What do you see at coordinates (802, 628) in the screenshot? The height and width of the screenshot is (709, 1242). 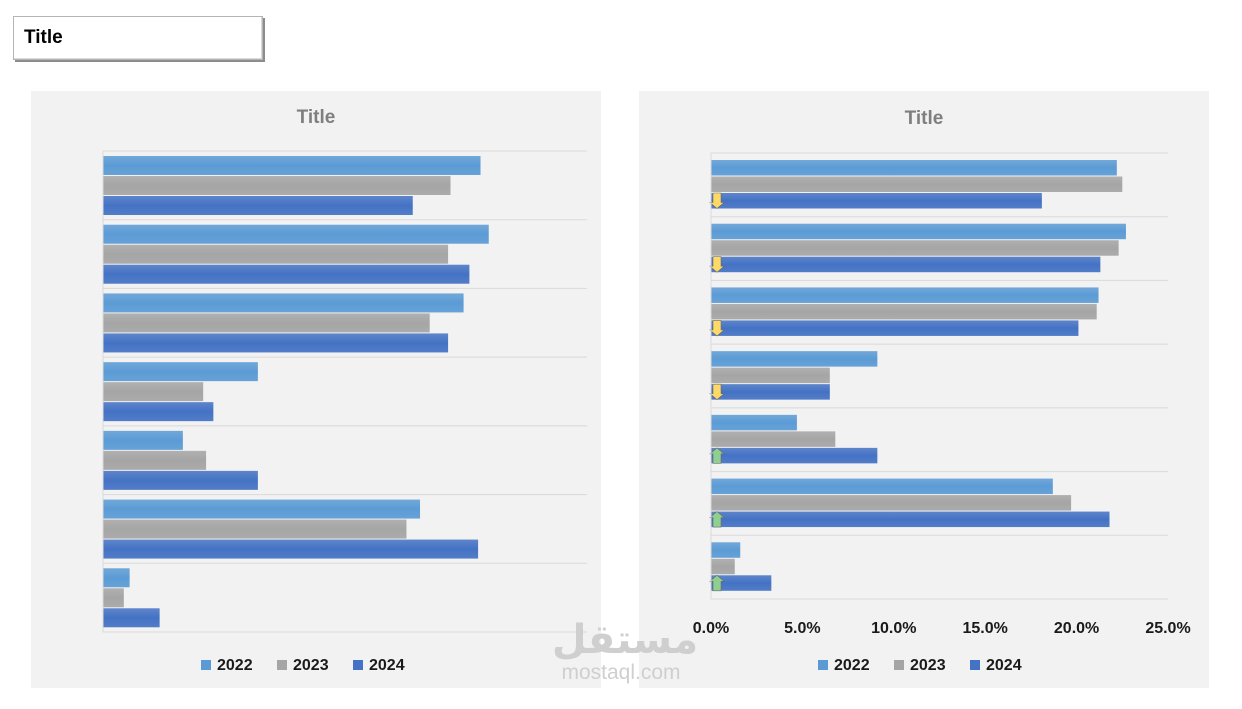 I see `x-tick-label: 5.0%` at bounding box center [802, 628].